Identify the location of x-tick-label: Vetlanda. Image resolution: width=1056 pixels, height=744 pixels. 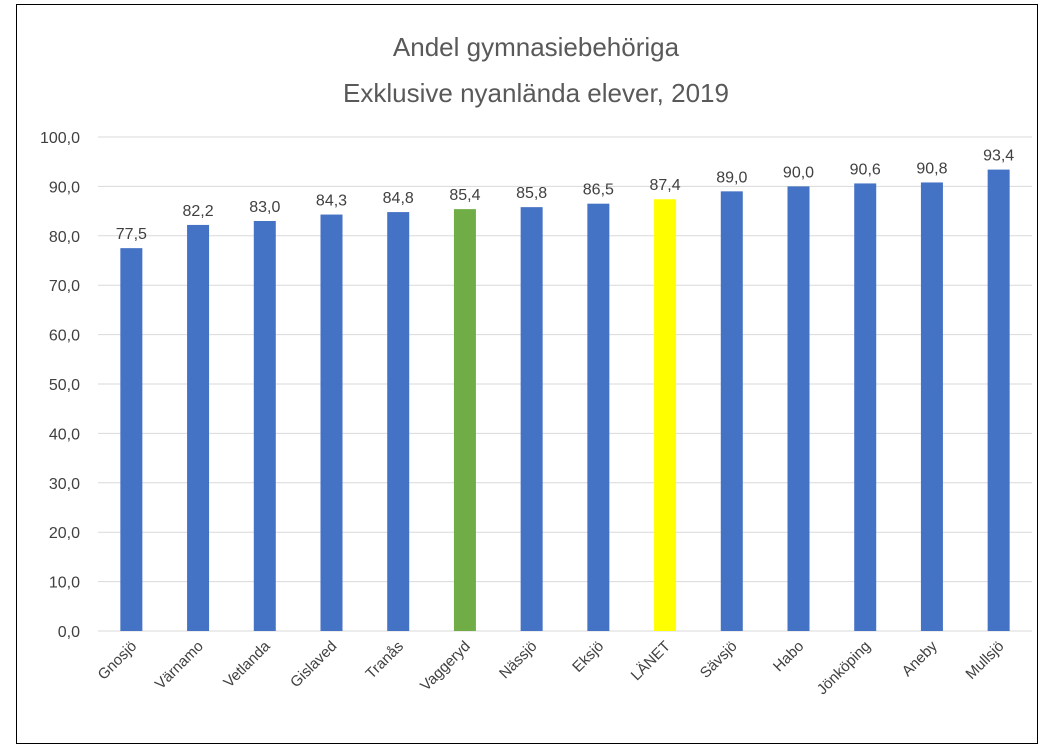
(247, 664).